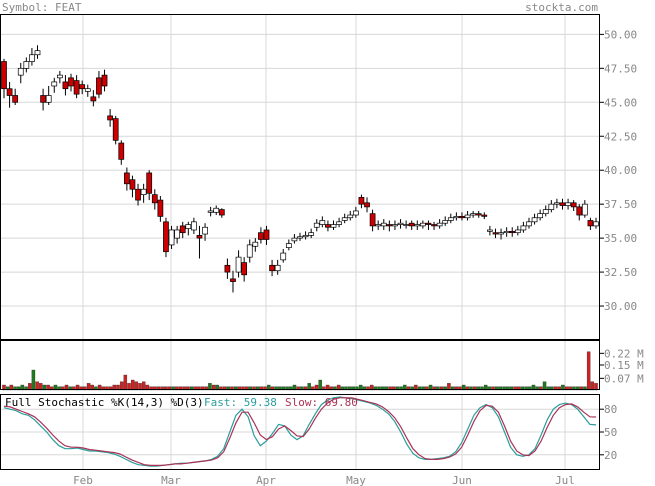 The width and height of the screenshot is (655, 486). Describe the element at coordinates (624, 365) in the screenshot. I see `volume-tick-label: 0.15 M` at that location.